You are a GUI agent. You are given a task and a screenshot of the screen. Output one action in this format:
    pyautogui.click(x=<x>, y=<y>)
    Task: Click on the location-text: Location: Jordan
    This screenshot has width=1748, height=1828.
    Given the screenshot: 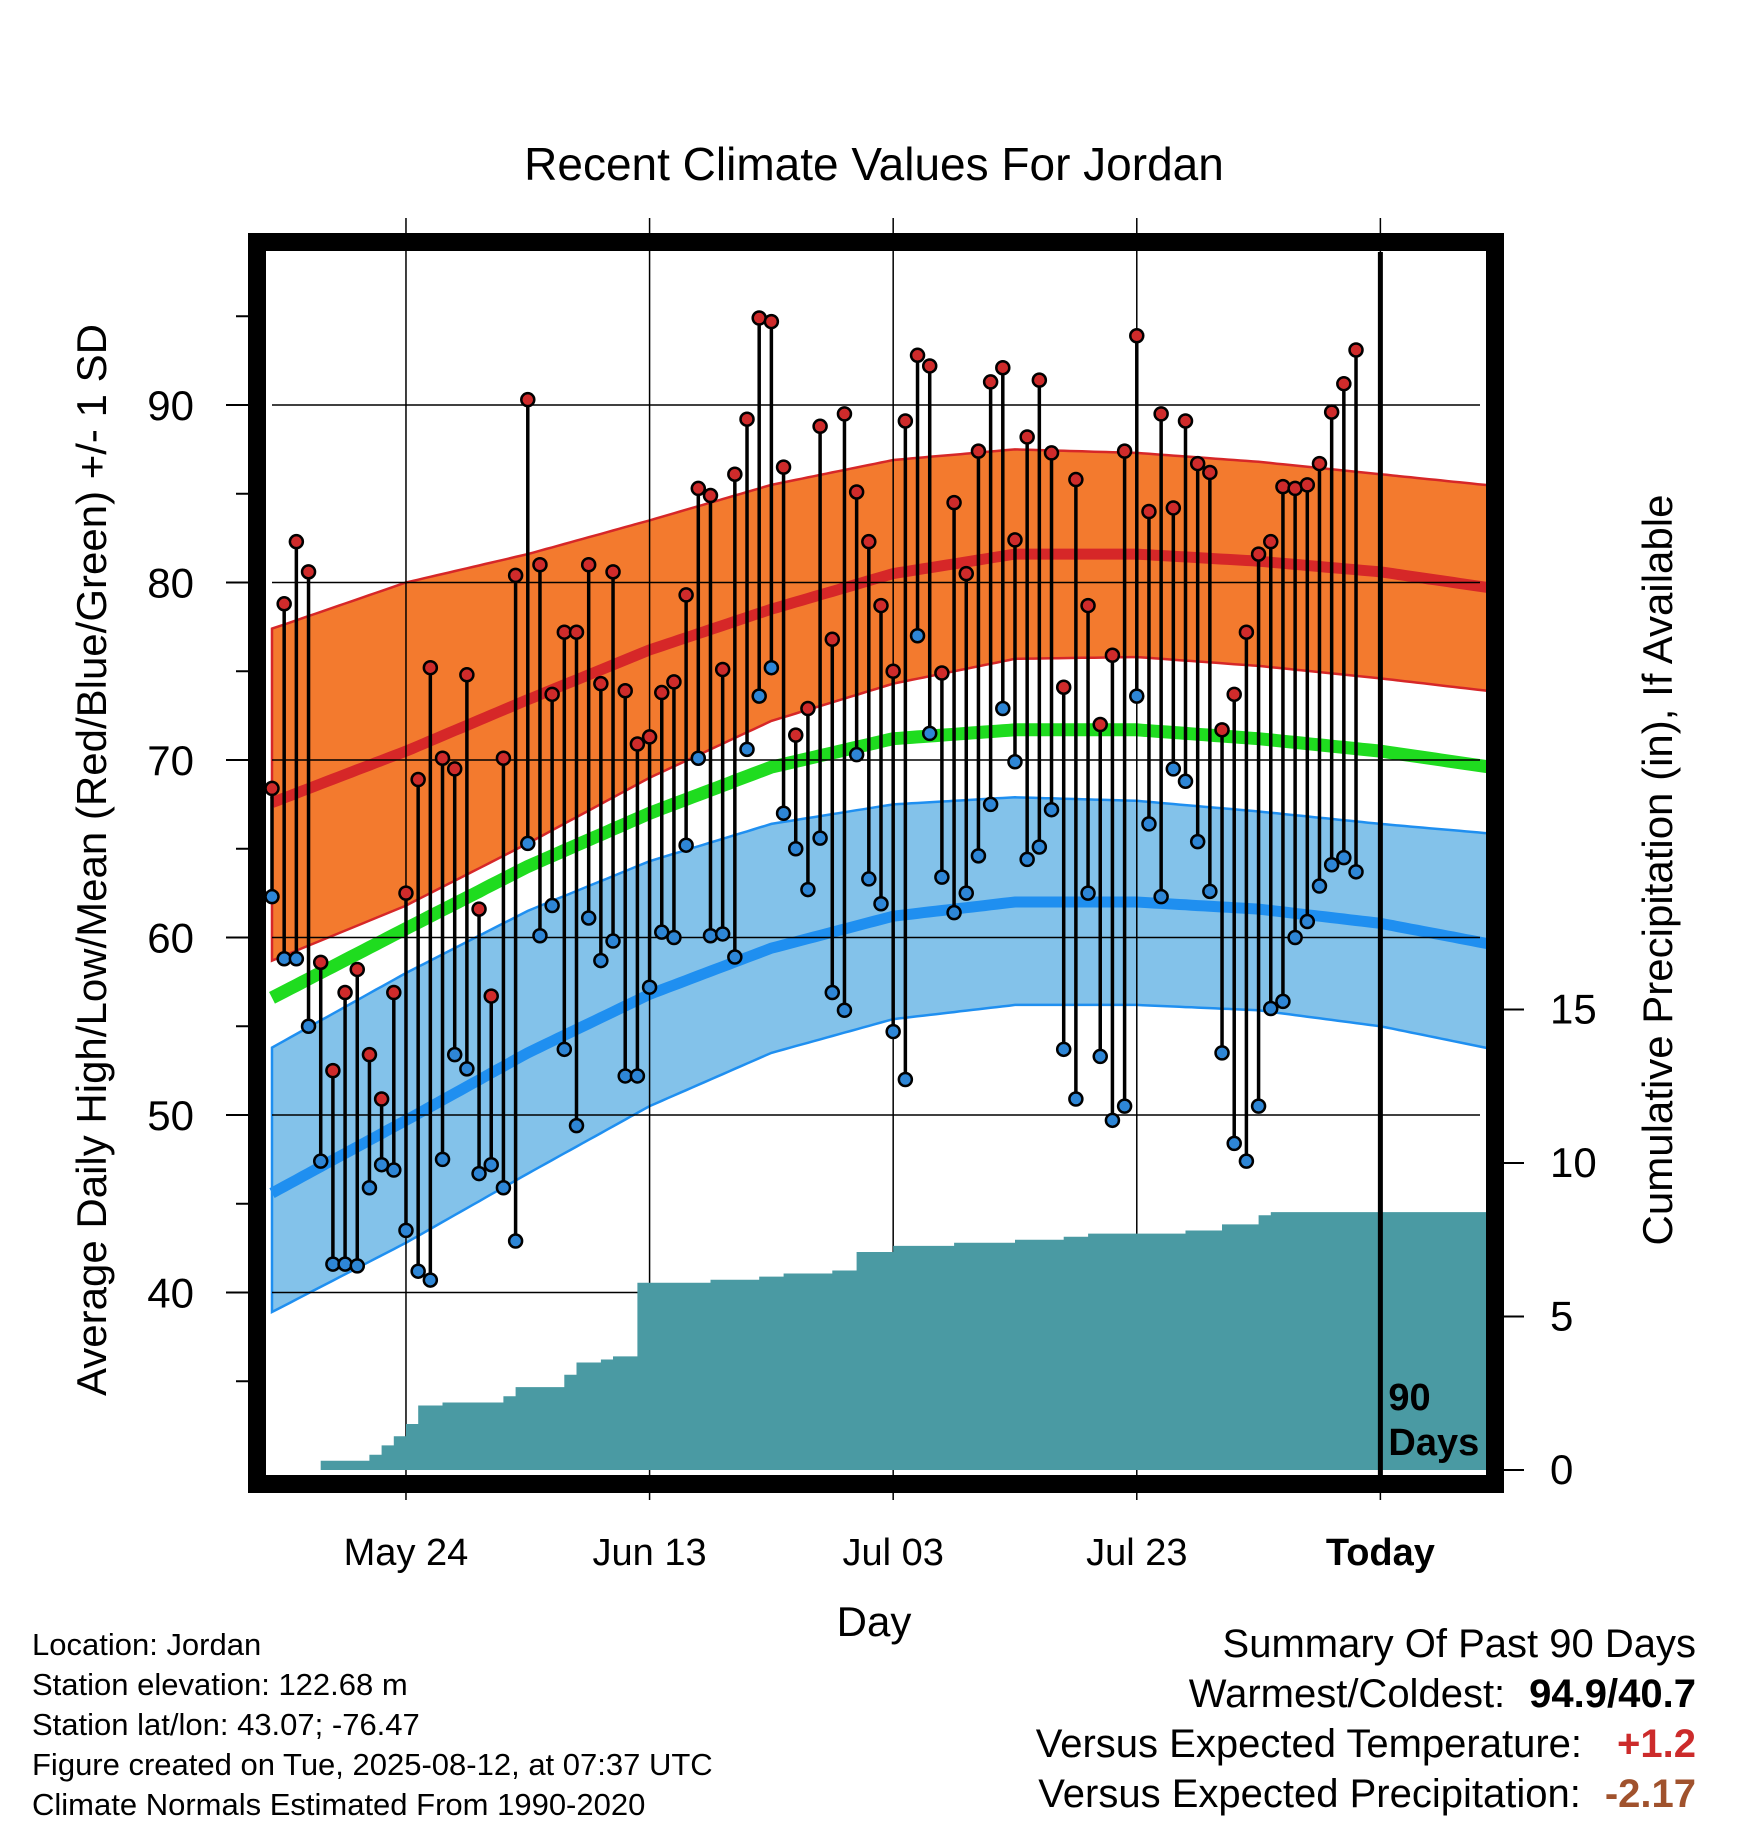 What is the action you would take?
    pyautogui.click(x=147, y=1644)
    